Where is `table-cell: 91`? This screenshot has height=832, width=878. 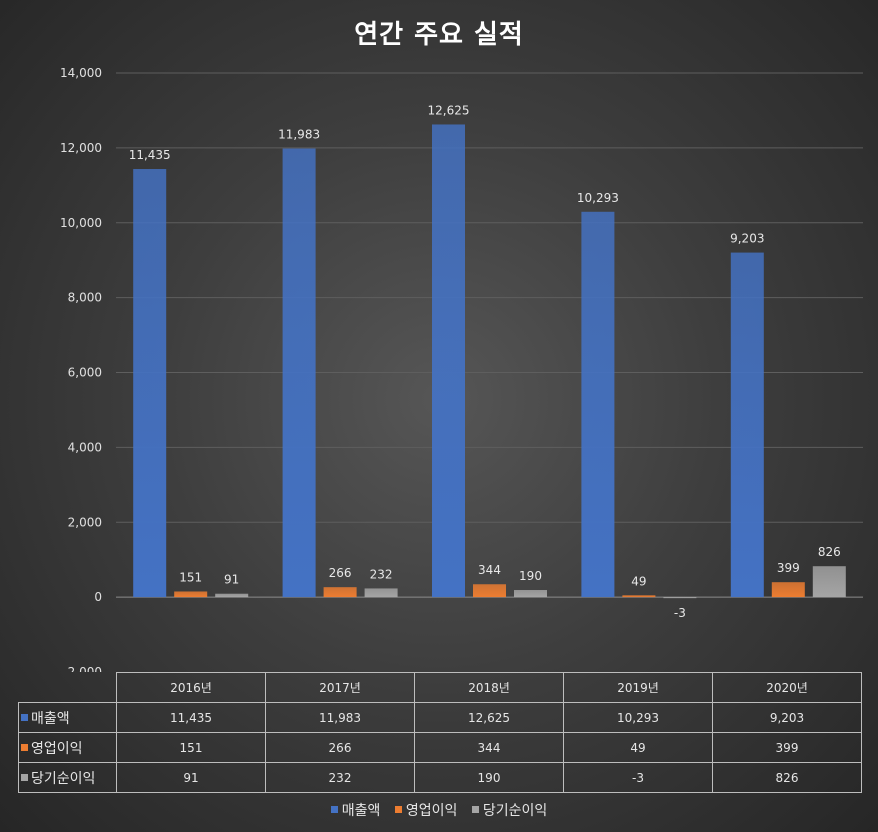 table-cell: 91 is located at coordinates (191, 777).